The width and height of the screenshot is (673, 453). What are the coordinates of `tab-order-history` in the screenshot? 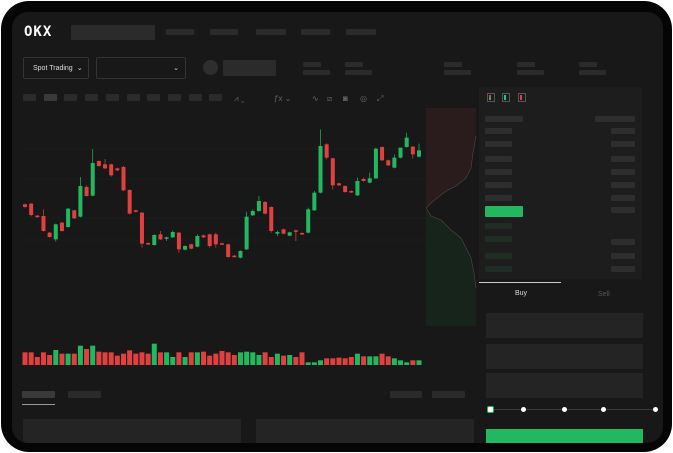 It's located at (84, 394).